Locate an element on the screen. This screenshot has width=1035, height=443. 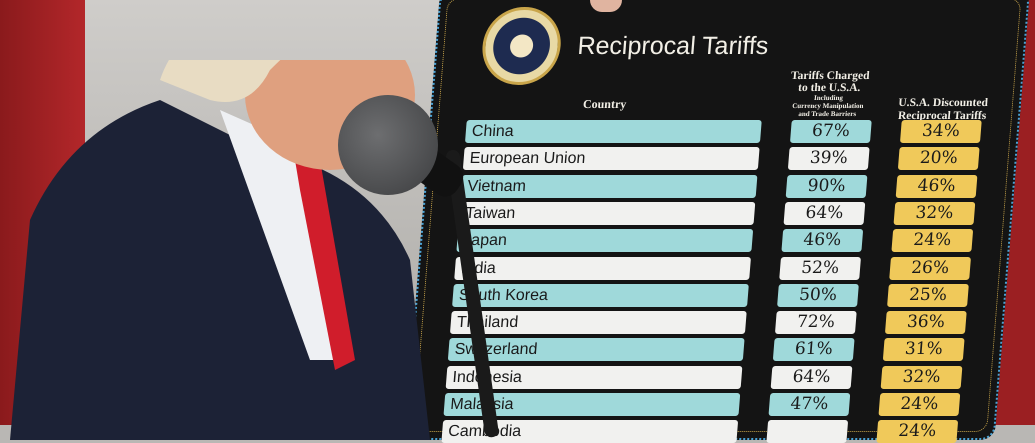
country-cell: Thailand is located at coordinates (598, 323).